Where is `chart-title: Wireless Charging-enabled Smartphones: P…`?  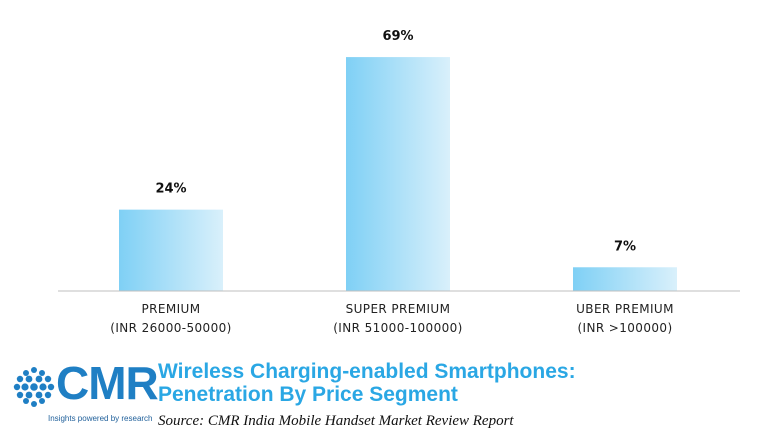
chart-title: Wireless Charging-enabled Smartphones: P… is located at coordinates (367, 383).